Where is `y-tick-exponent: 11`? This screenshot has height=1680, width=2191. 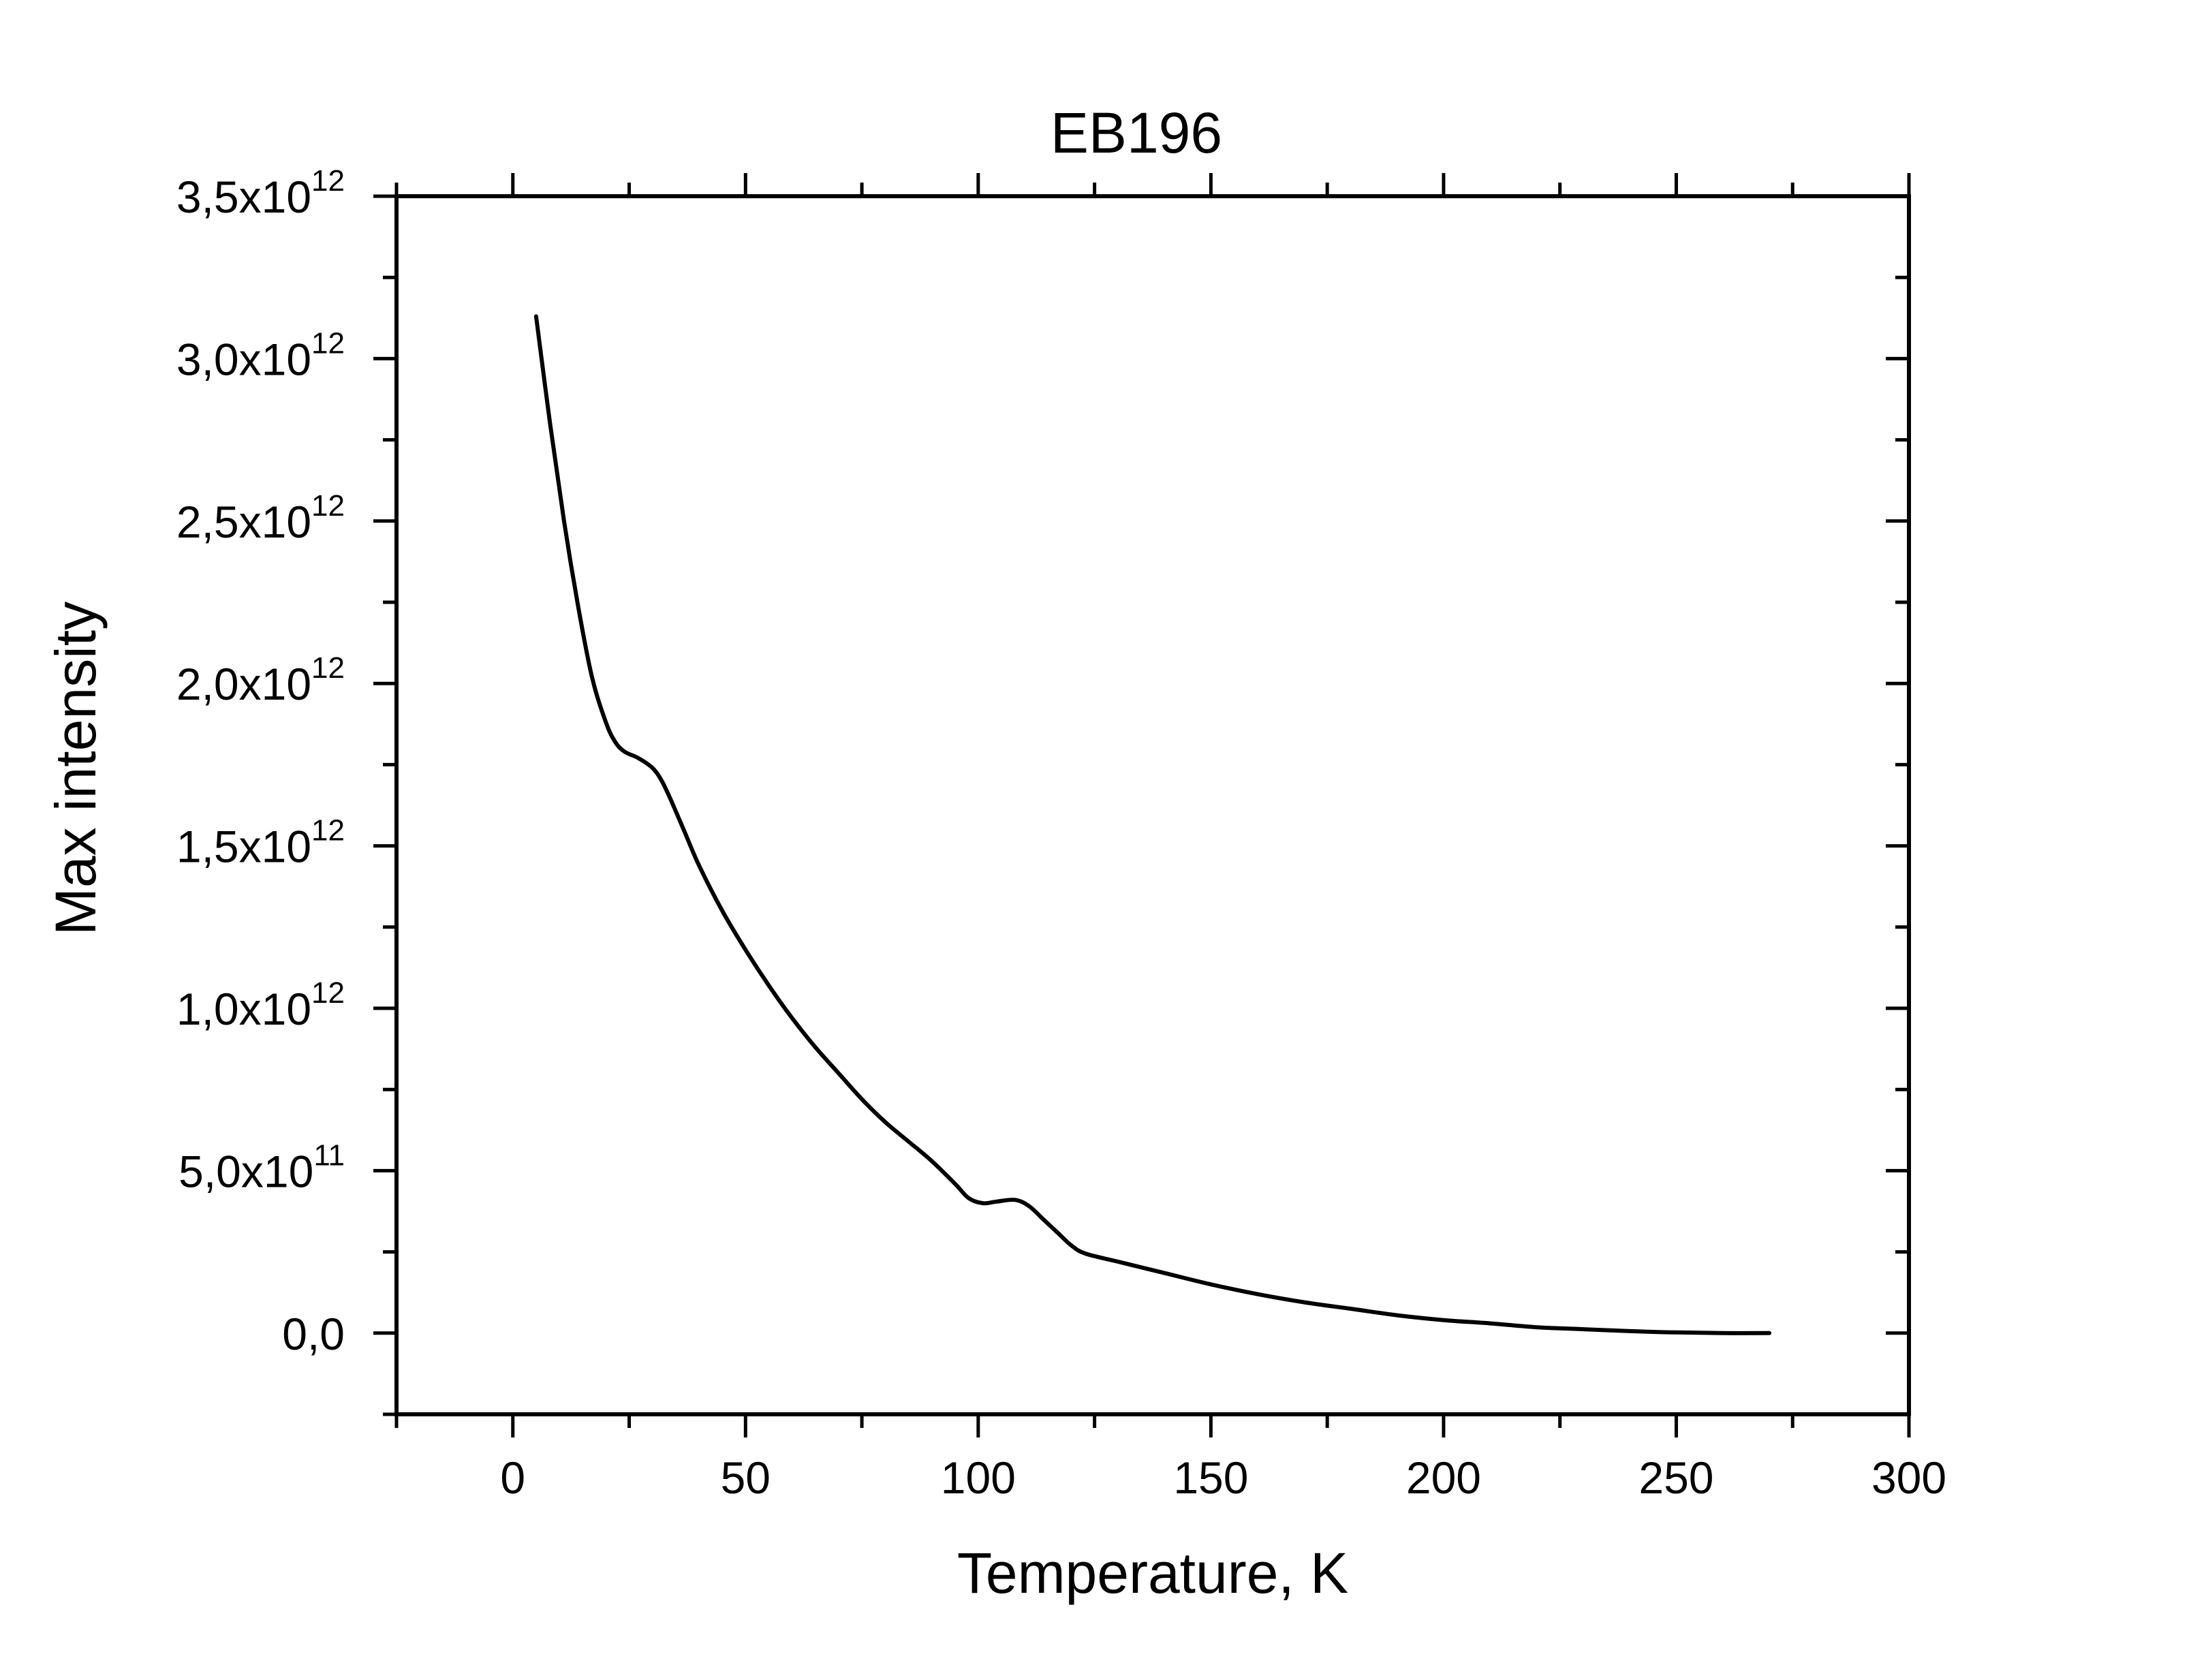 y-tick-exponent: 11 is located at coordinates (329, 1155).